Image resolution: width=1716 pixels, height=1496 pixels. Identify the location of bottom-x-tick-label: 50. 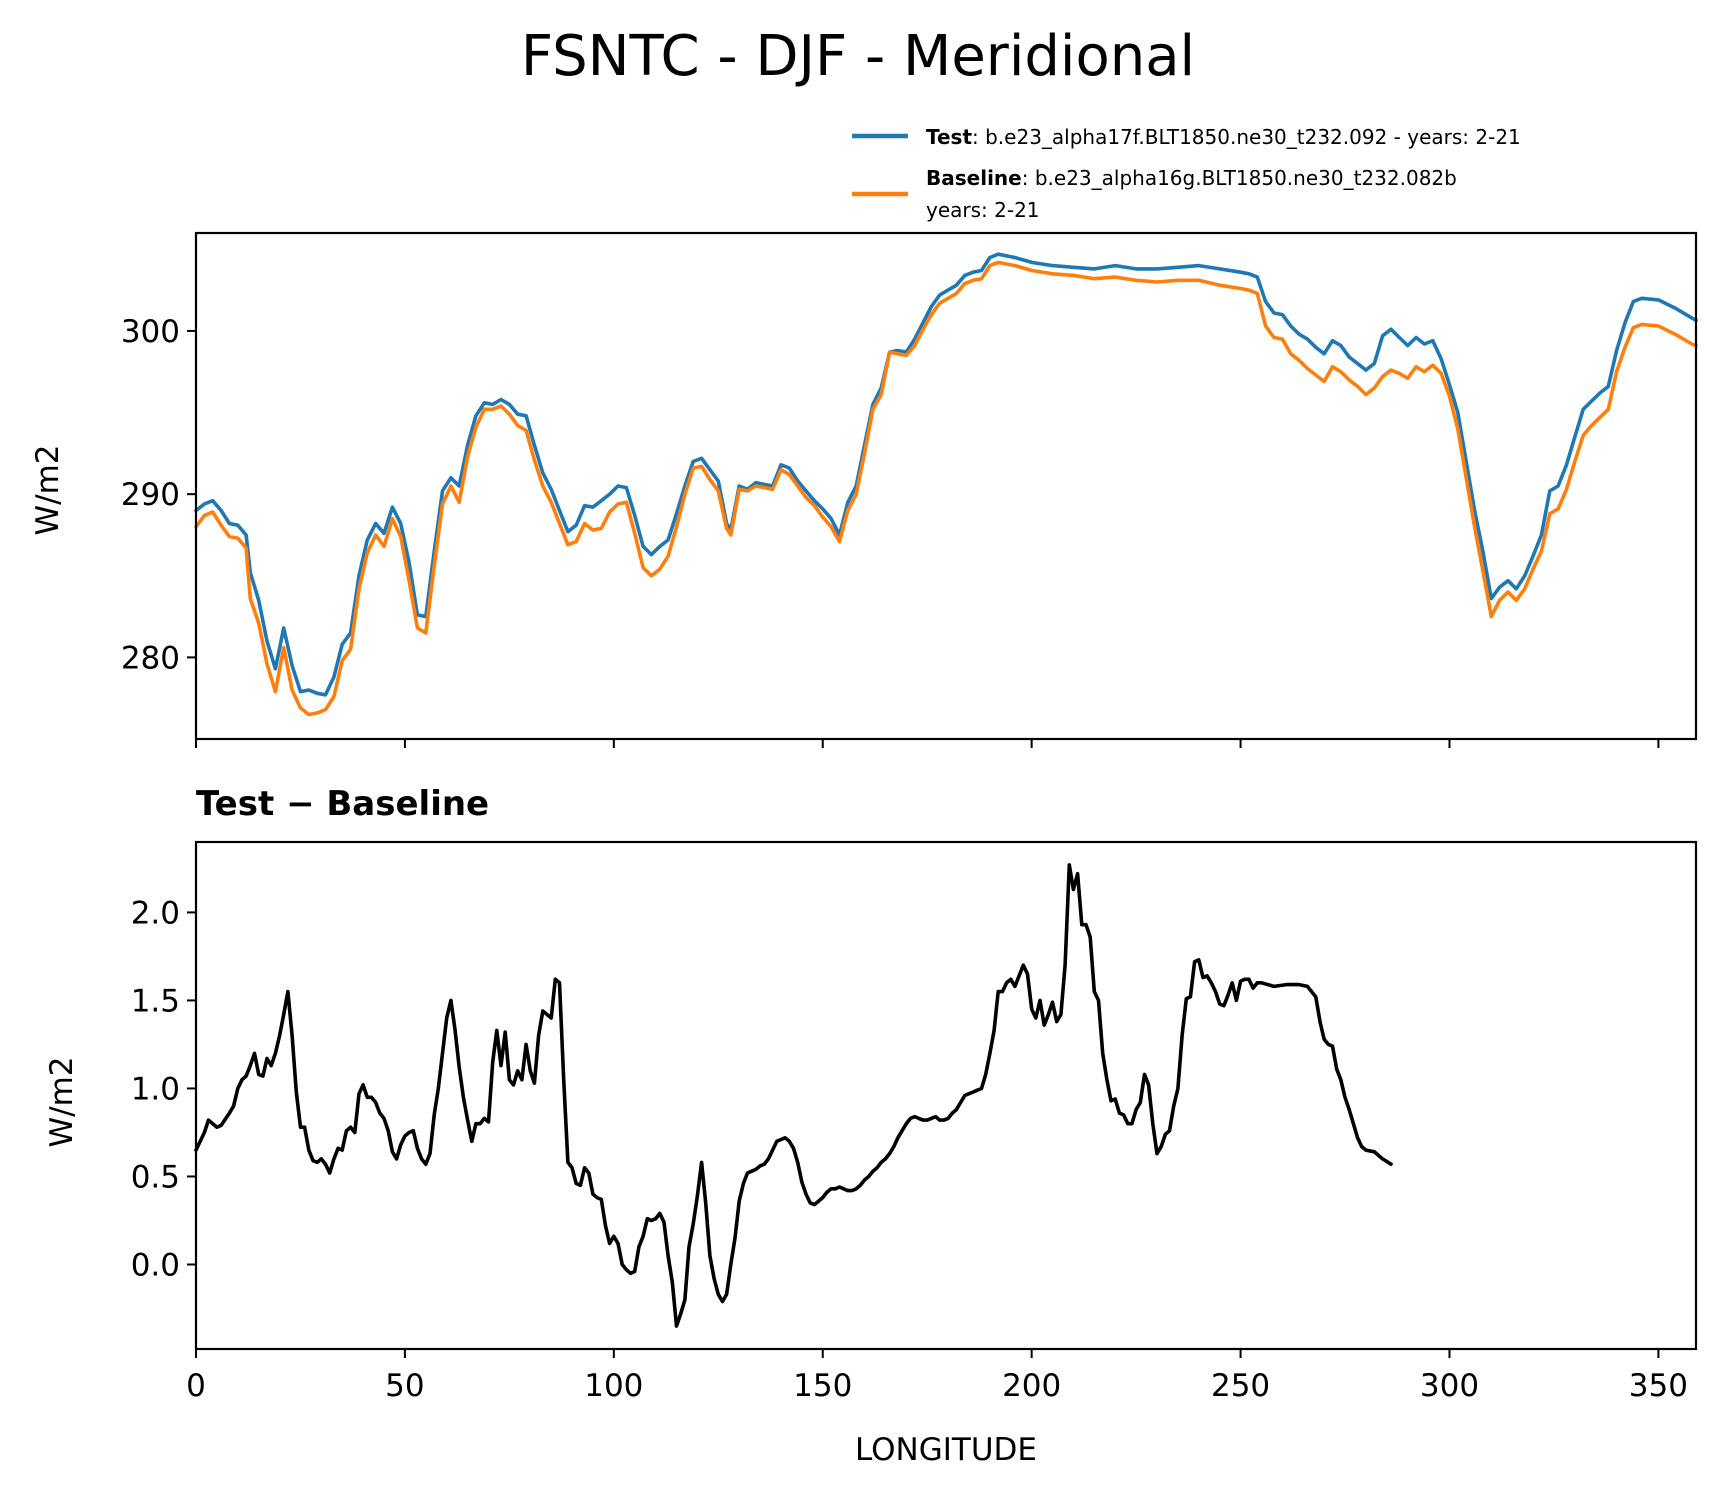
(404, 1386).